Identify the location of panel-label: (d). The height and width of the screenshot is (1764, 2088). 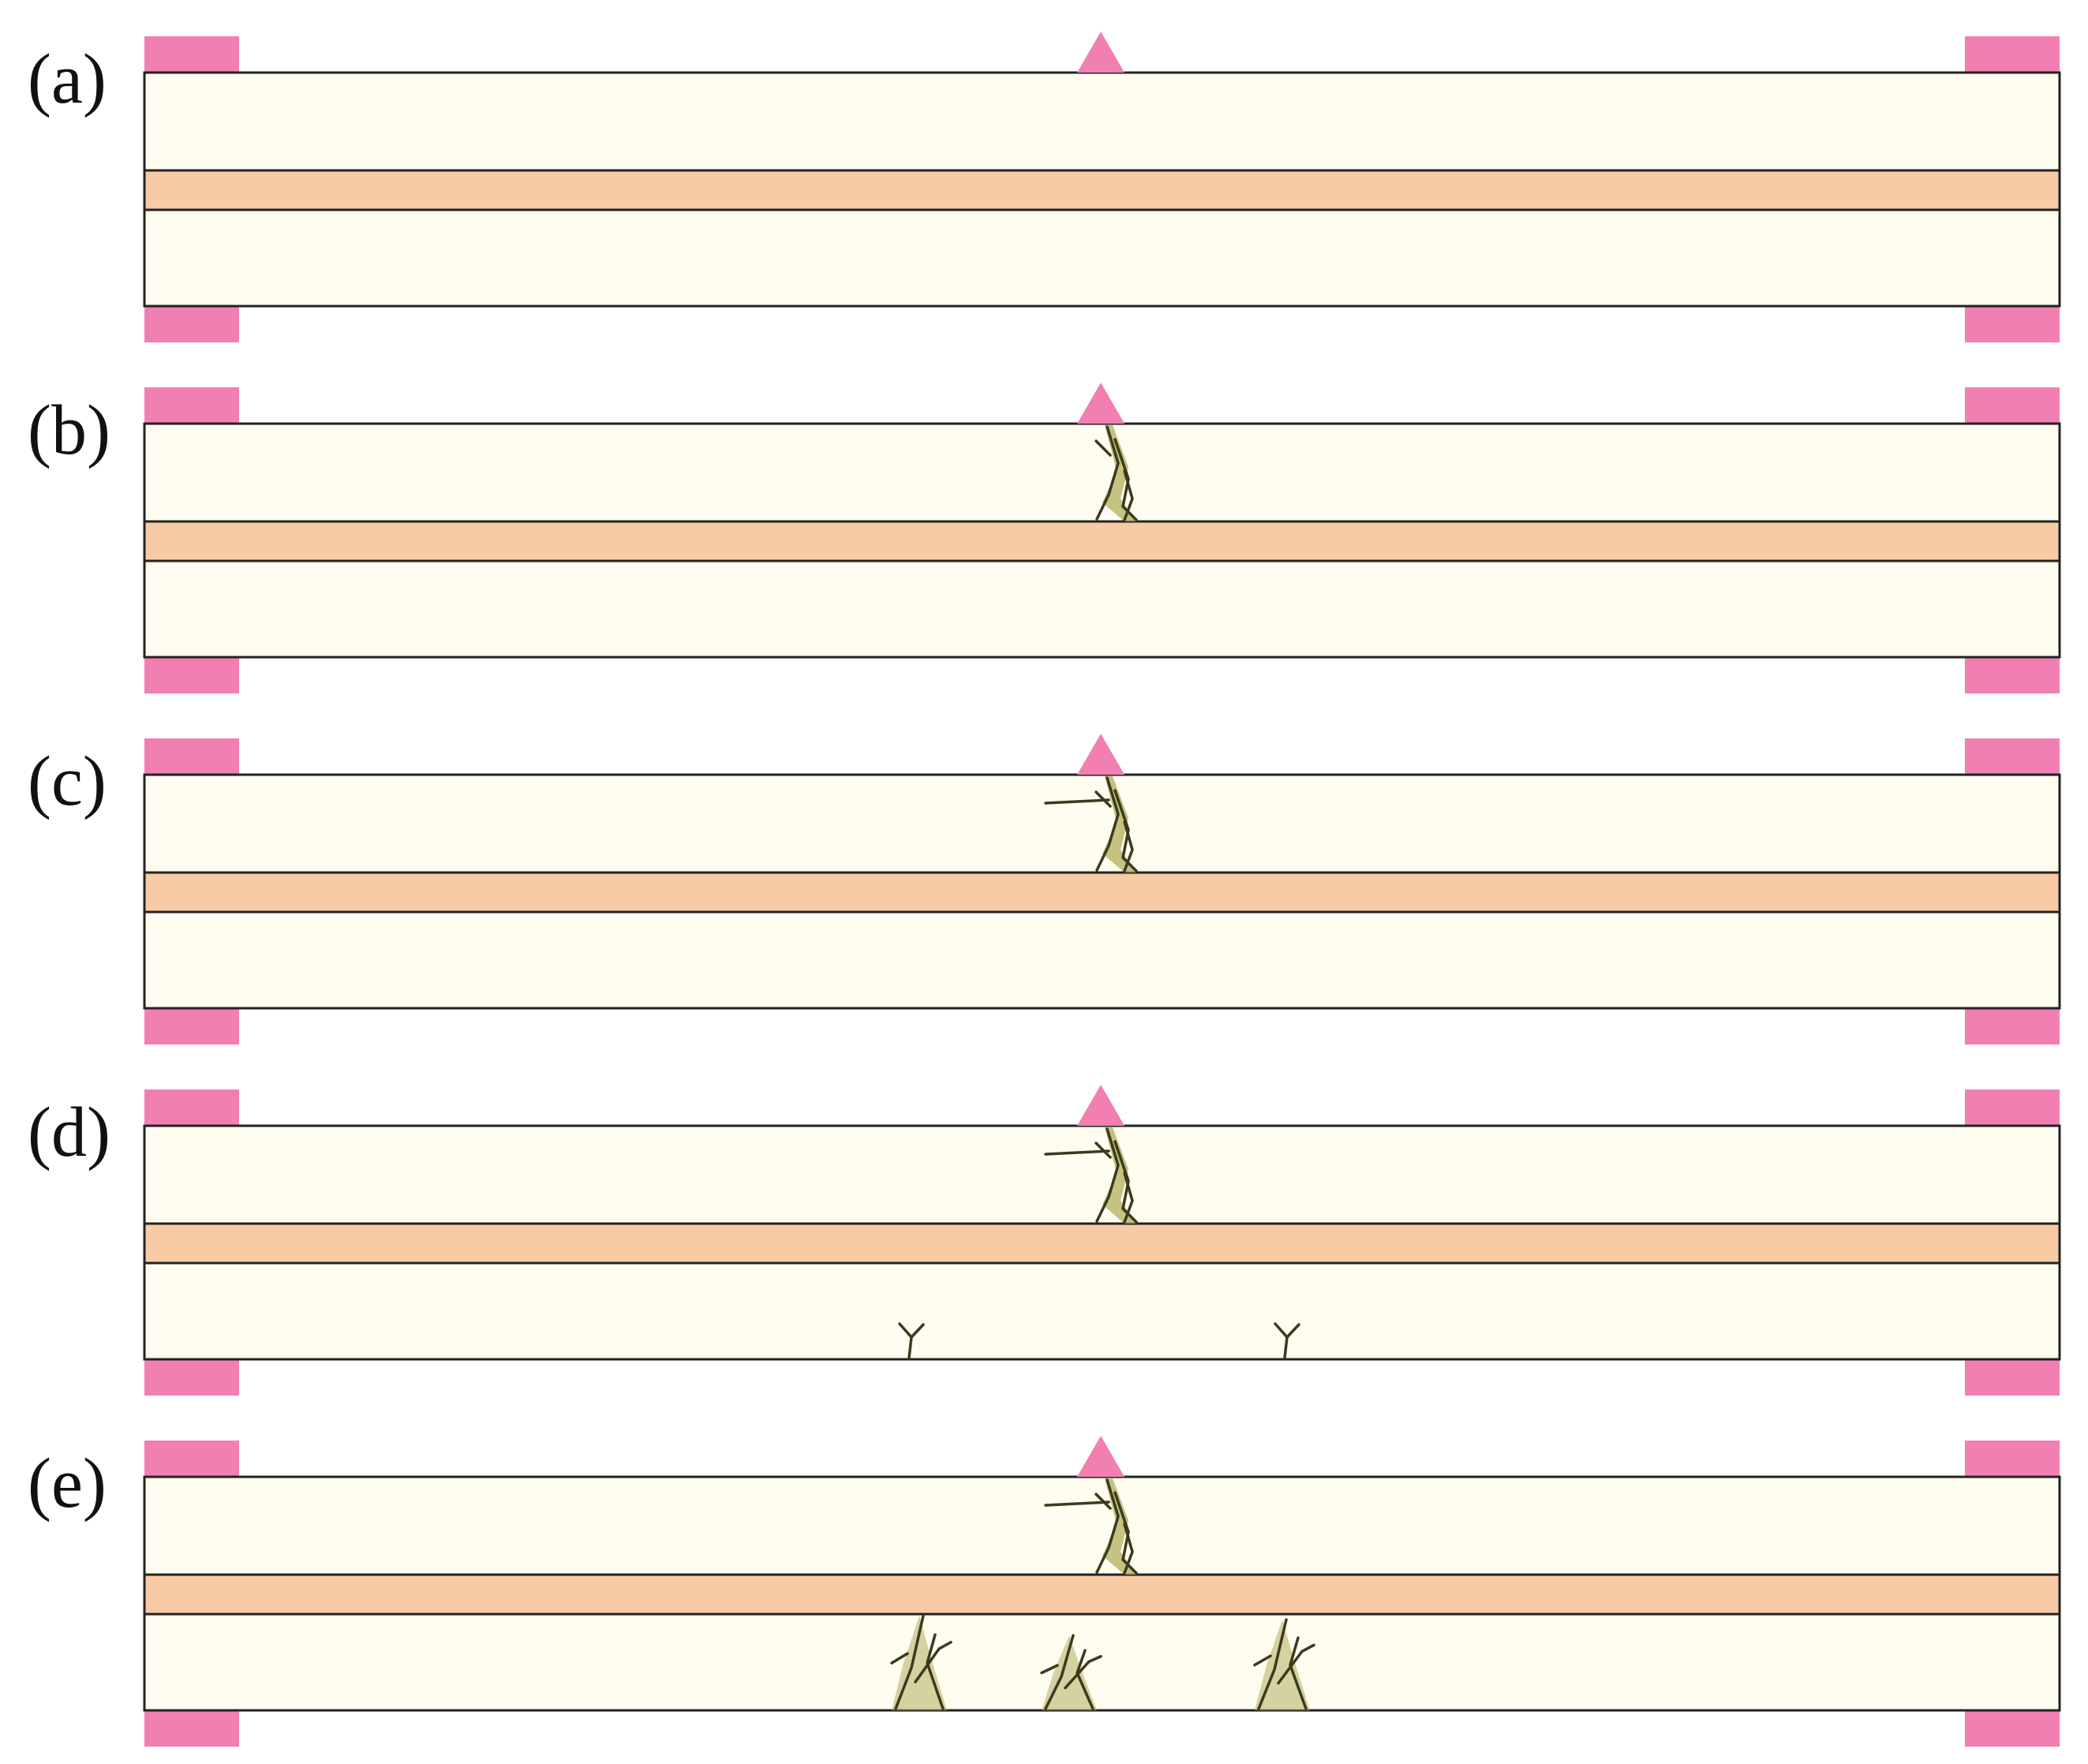
(69, 1132).